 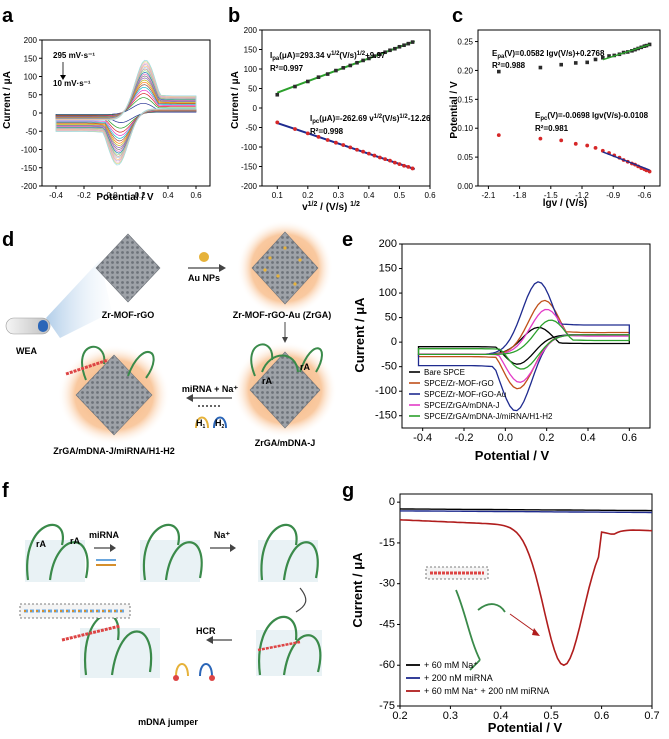 I want to click on e-frame, so click(x=526, y=336).